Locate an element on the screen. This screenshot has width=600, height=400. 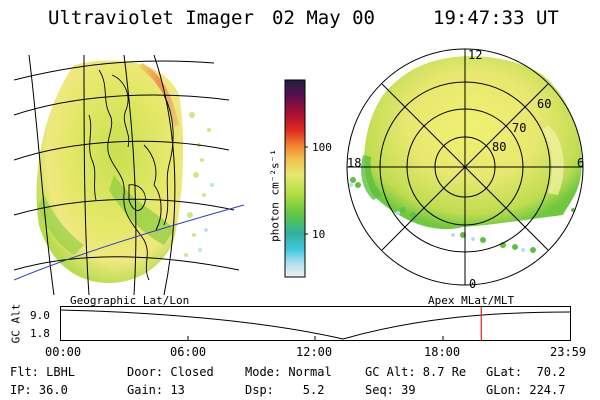
filter-status: Flt: LBHL is located at coordinates (43, 372).